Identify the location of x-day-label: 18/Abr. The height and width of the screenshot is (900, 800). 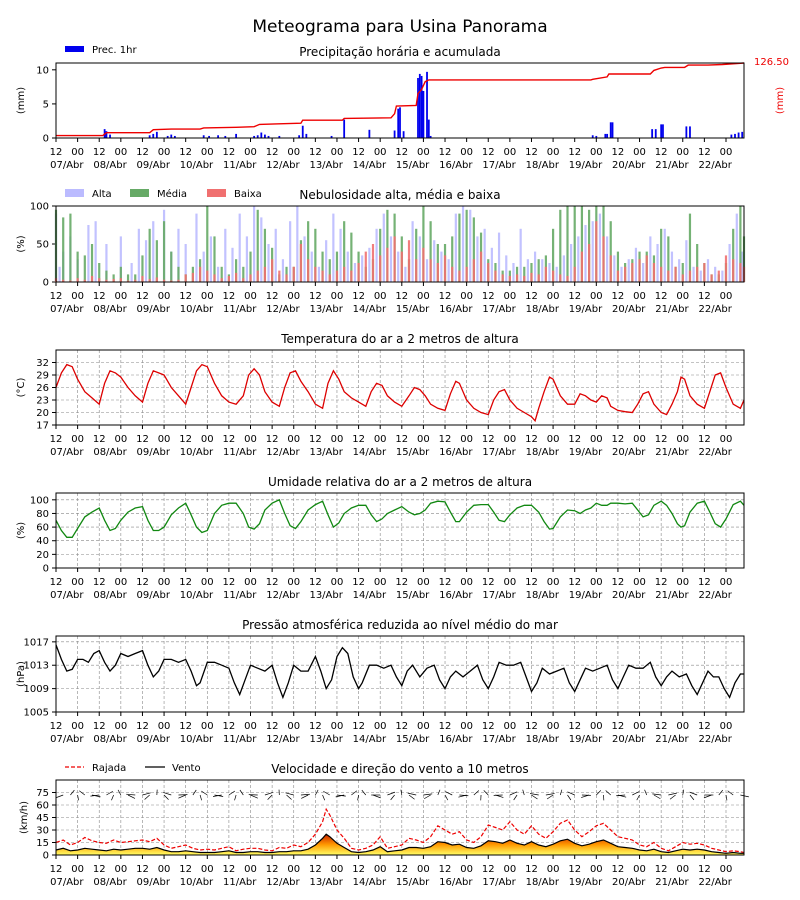
(543, 739).